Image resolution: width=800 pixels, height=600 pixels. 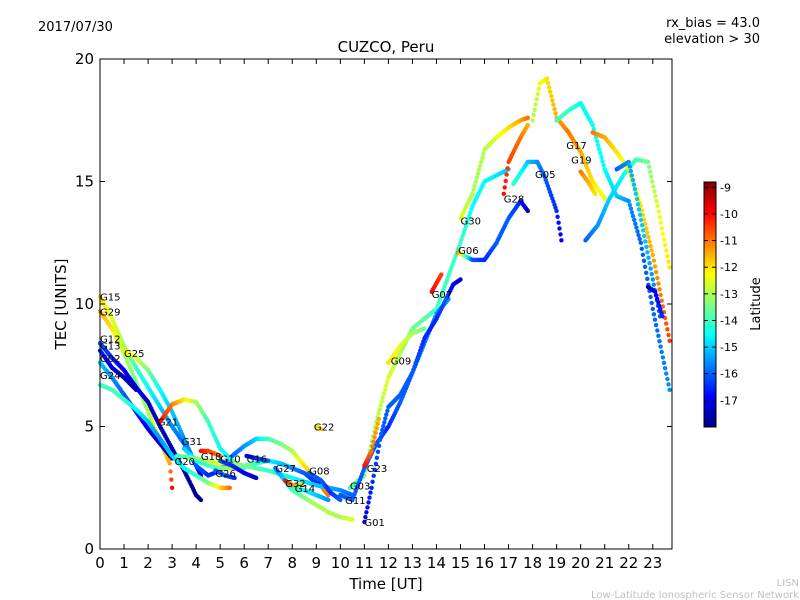 What do you see at coordinates (436, 283) in the screenshot?
I see `series-G07` at bounding box center [436, 283].